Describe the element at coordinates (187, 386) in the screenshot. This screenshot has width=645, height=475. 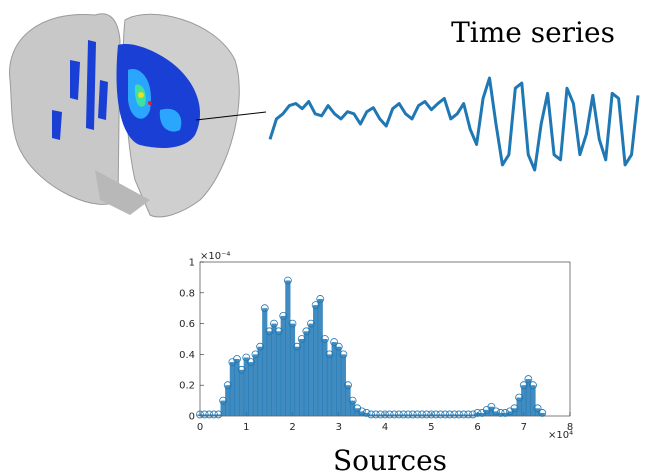
I see `y-tick-label: 0.2` at that location.